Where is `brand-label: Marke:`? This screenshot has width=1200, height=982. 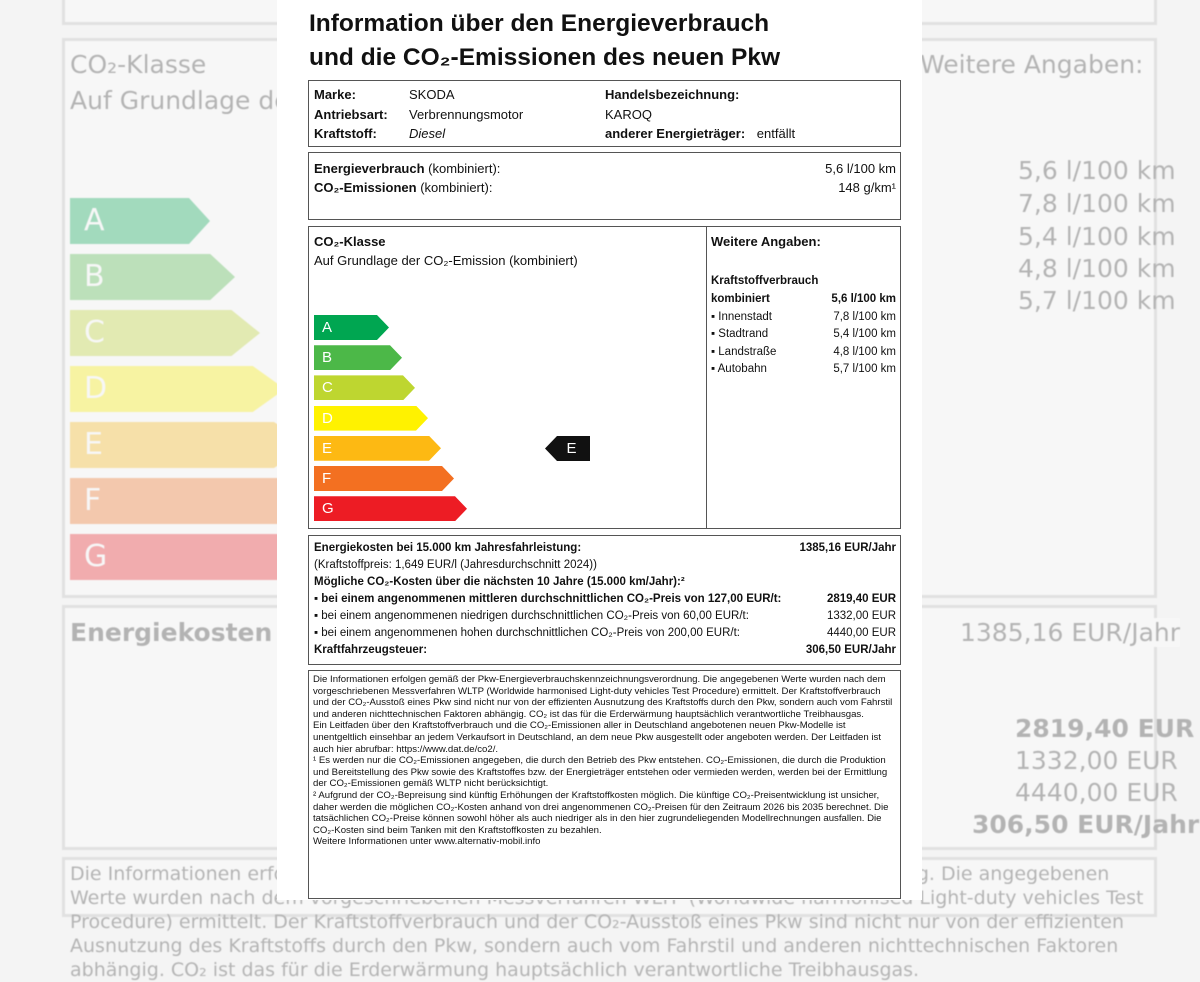
brand-label: Marke: is located at coordinates (335, 94).